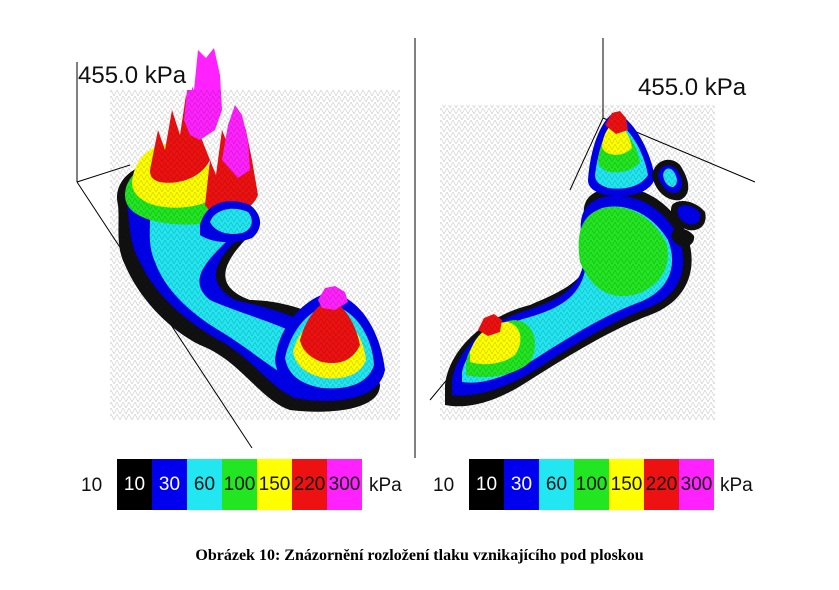 The image size is (839, 590). I want to click on left-colorbar: 10 30 60 100 150 220 300, so click(239, 484).